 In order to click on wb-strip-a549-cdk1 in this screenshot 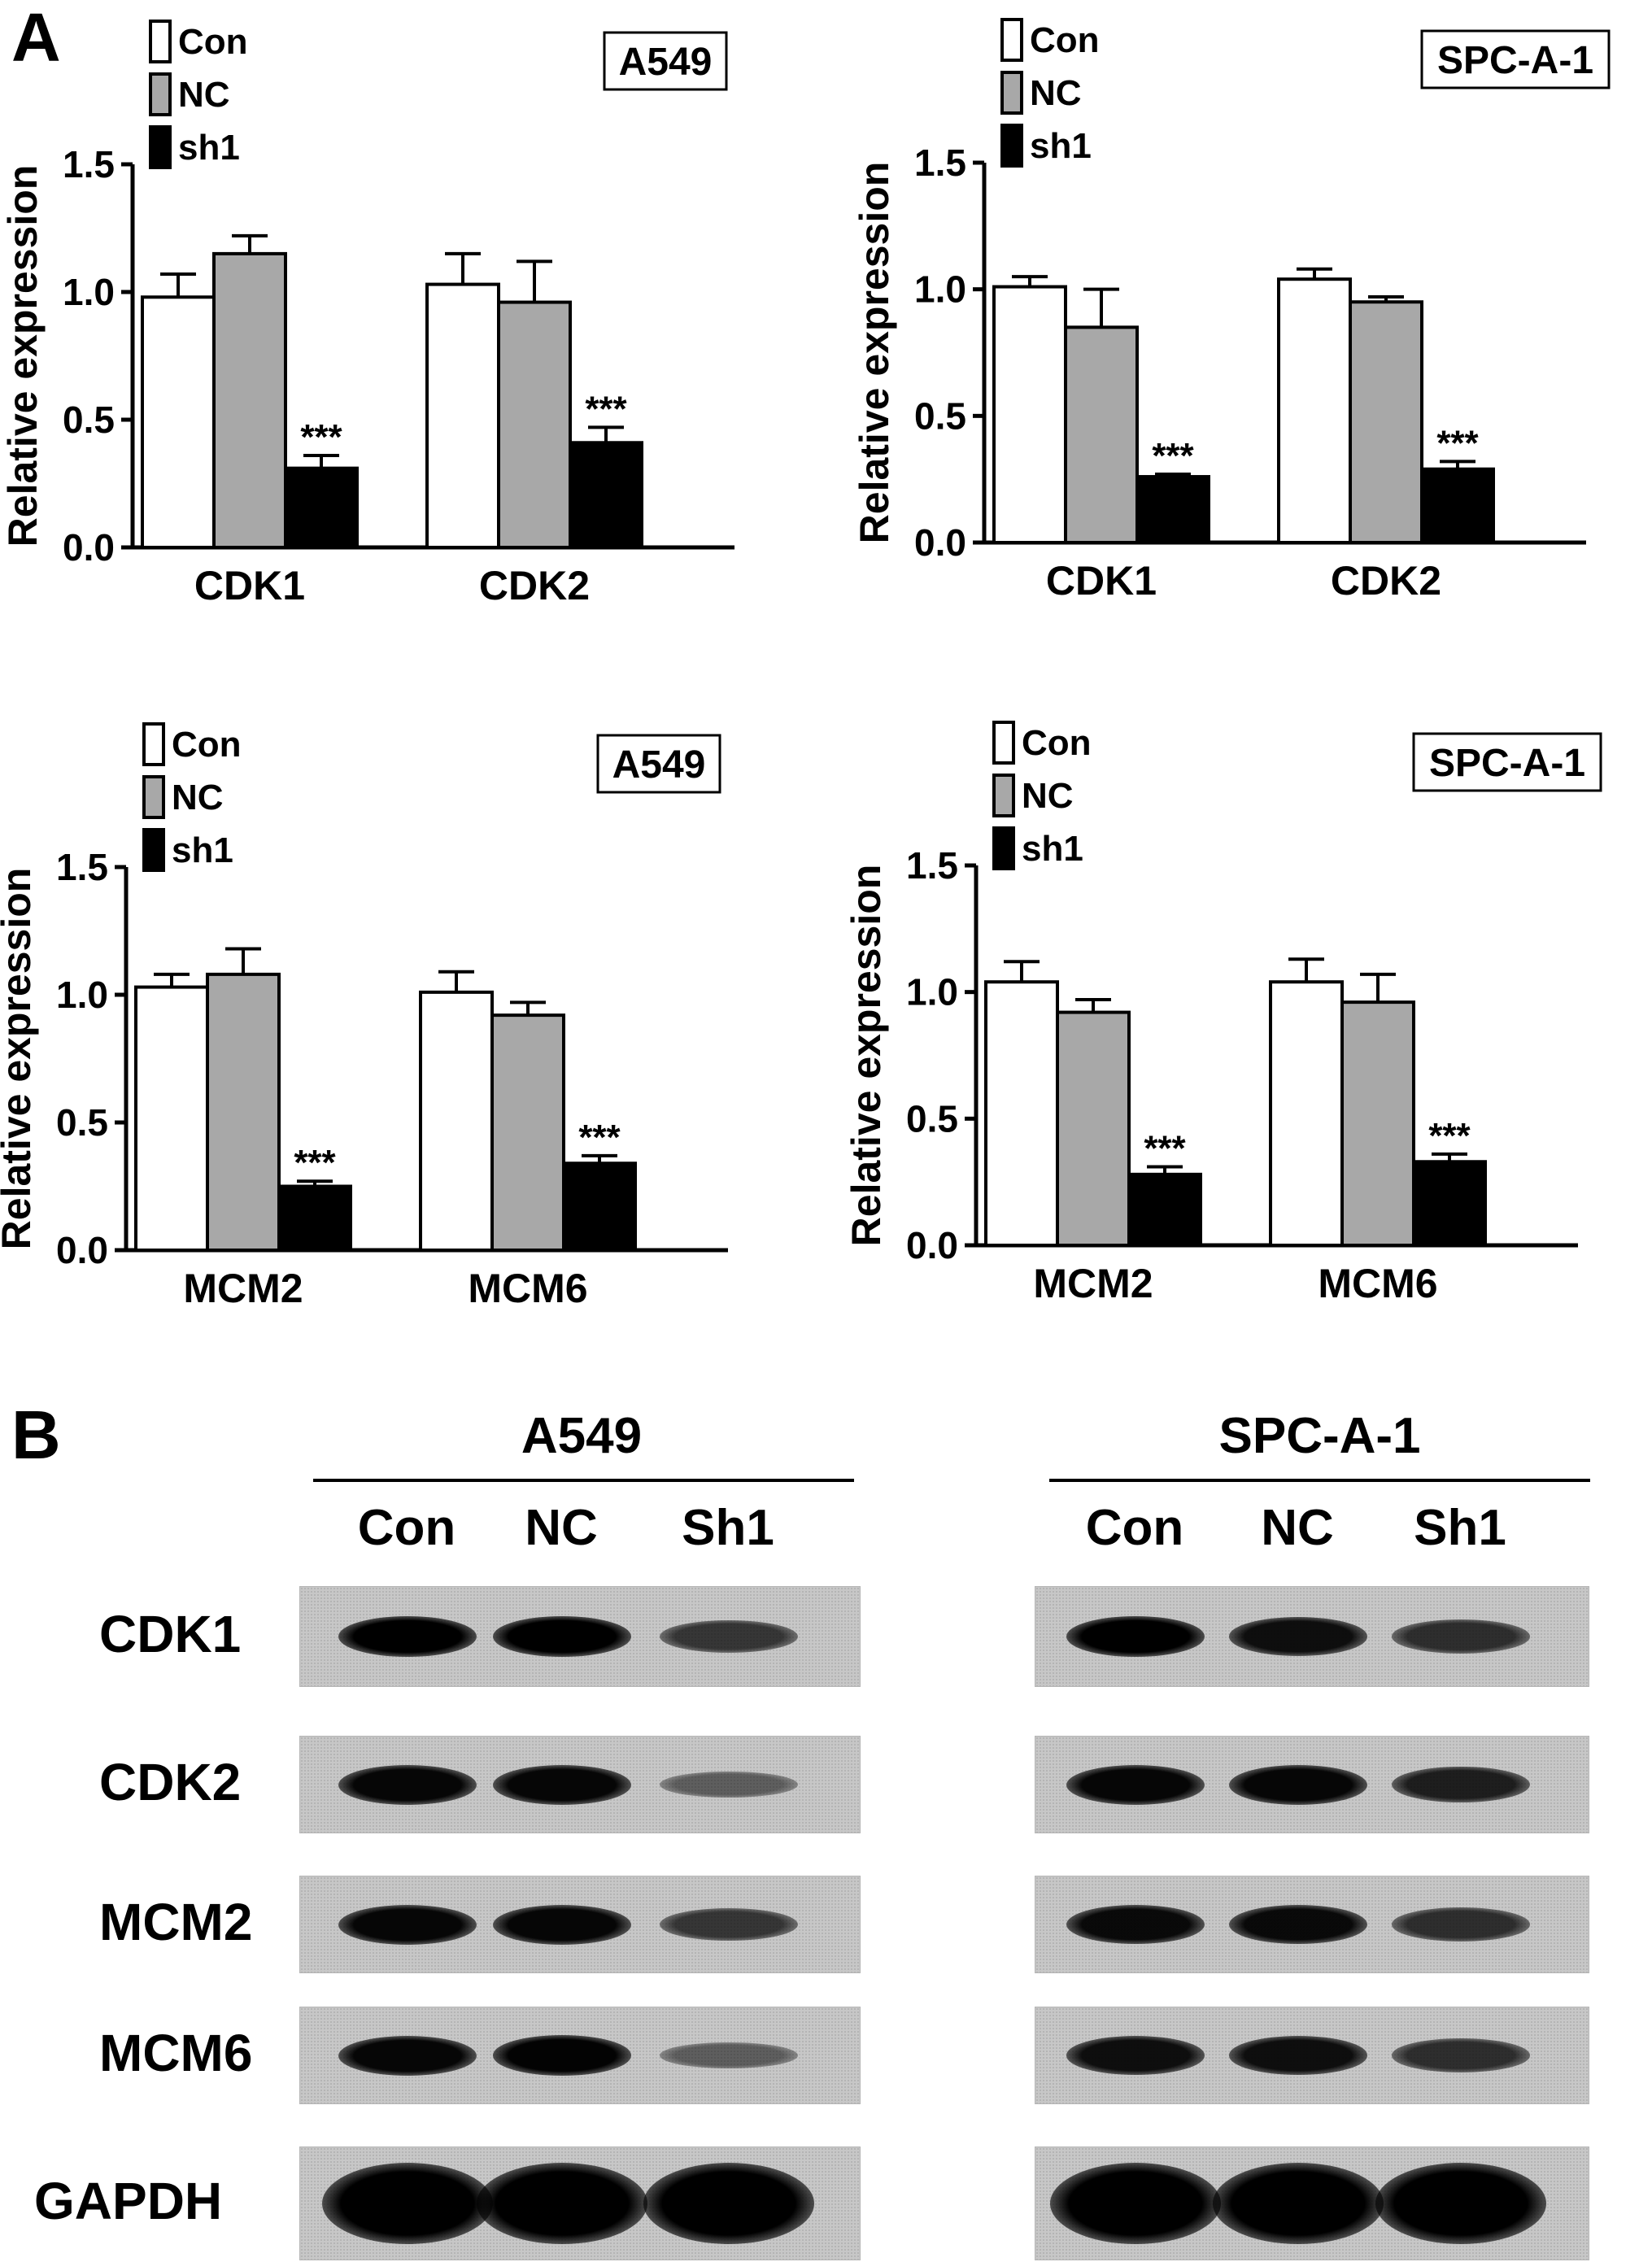, I will do `click(580, 1636)`.